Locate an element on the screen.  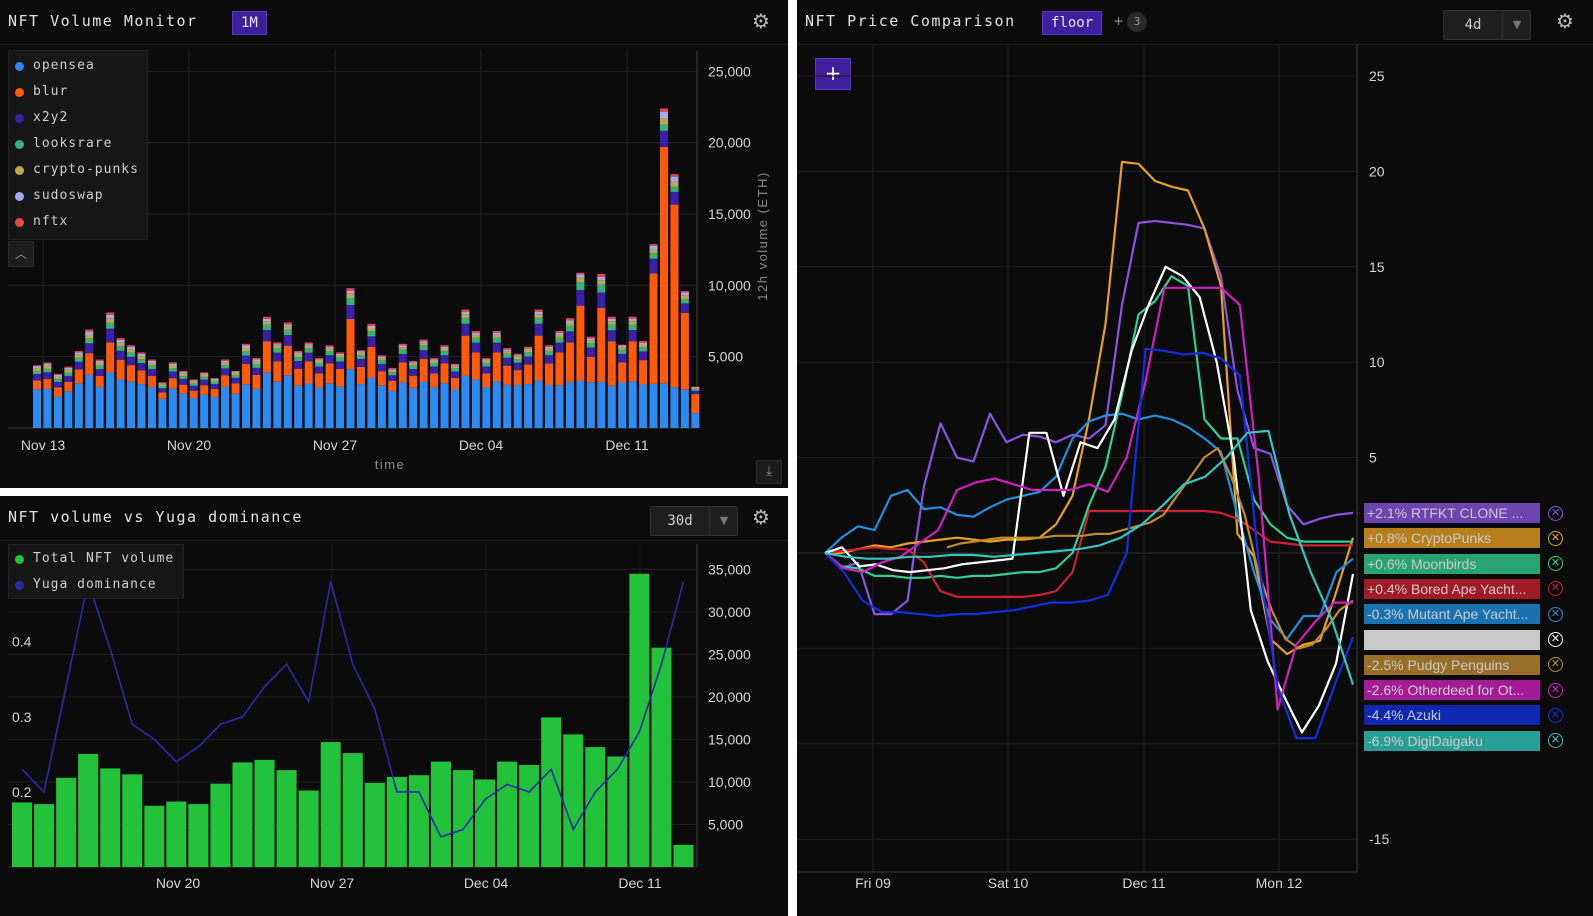
y-tick-label: 5,000 is located at coordinates (725, 357).